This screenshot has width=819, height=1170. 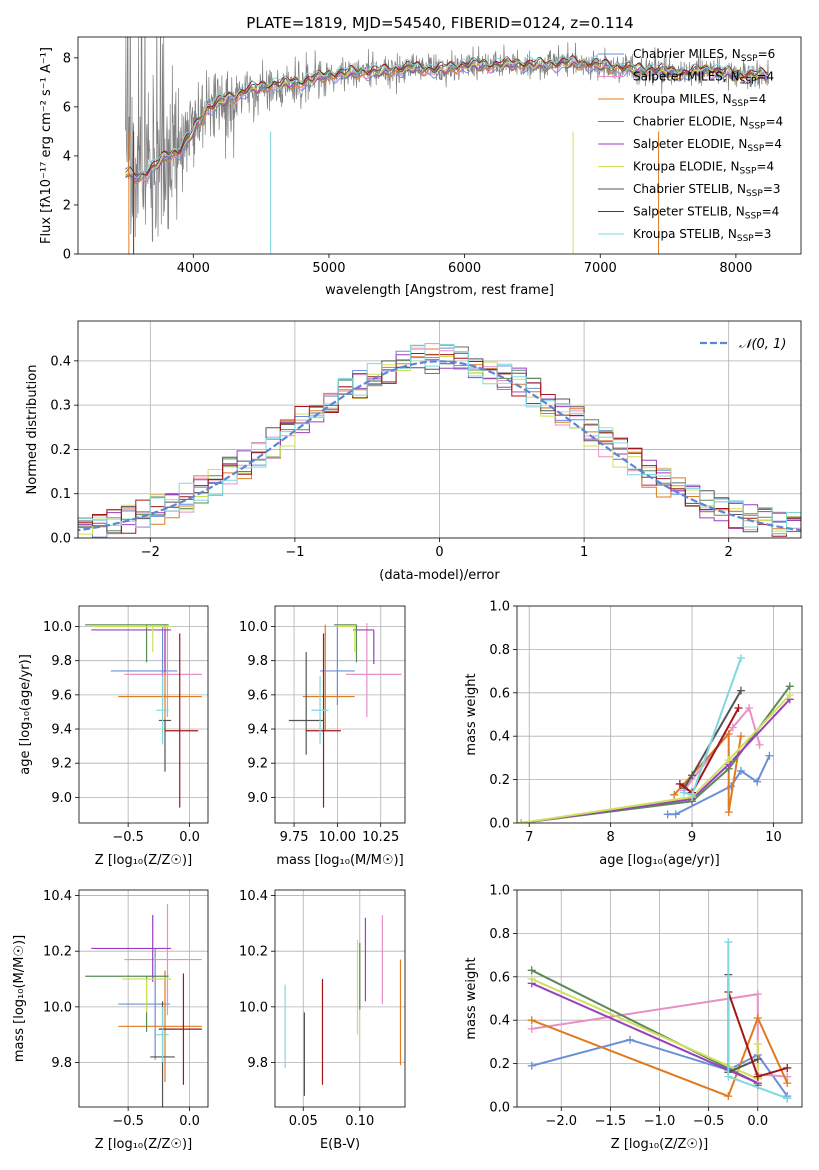 I want to click on legend-entry: Kroupa STELIB, NSSP=3, so click(x=702, y=235).